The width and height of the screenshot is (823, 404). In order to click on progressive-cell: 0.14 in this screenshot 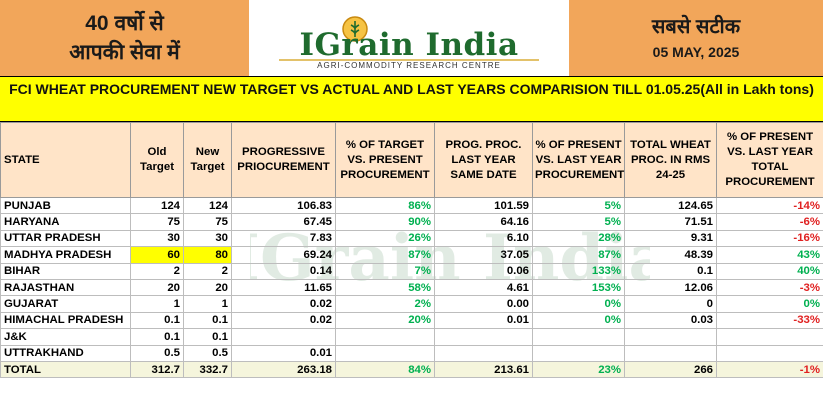, I will do `click(283, 271)`.